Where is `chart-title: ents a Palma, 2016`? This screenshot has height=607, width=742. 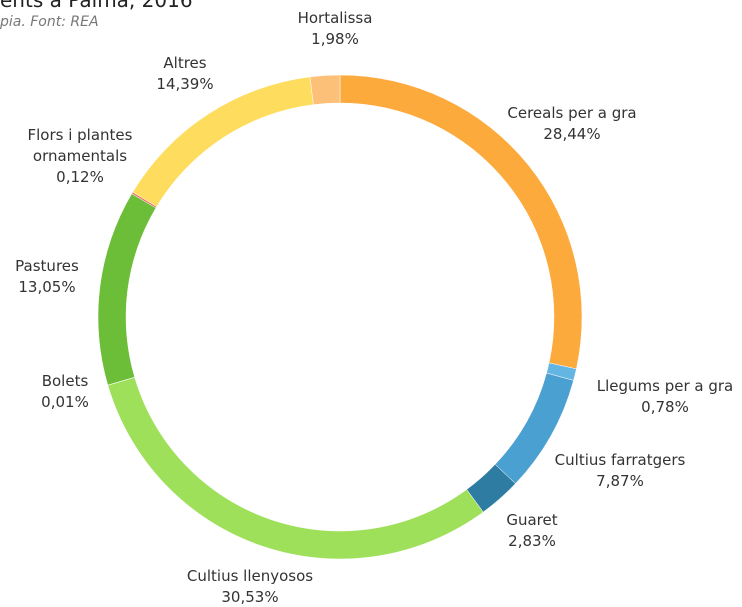 chart-title: ents a Palma, 2016 is located at coordinates (96, 6).